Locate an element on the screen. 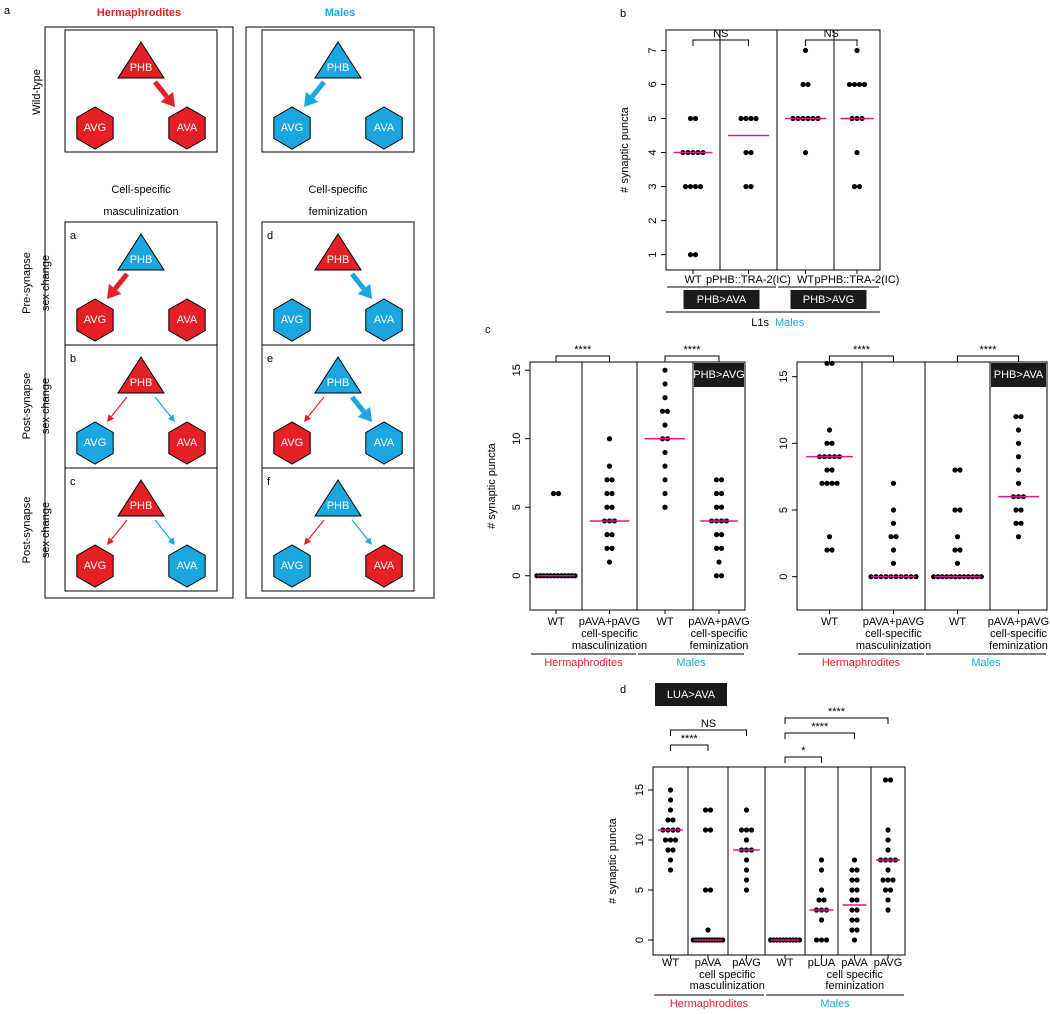 The width and height of the screenshot is (1050, 1014). y-tick-label: 5 is located at coordinates (640, 890).